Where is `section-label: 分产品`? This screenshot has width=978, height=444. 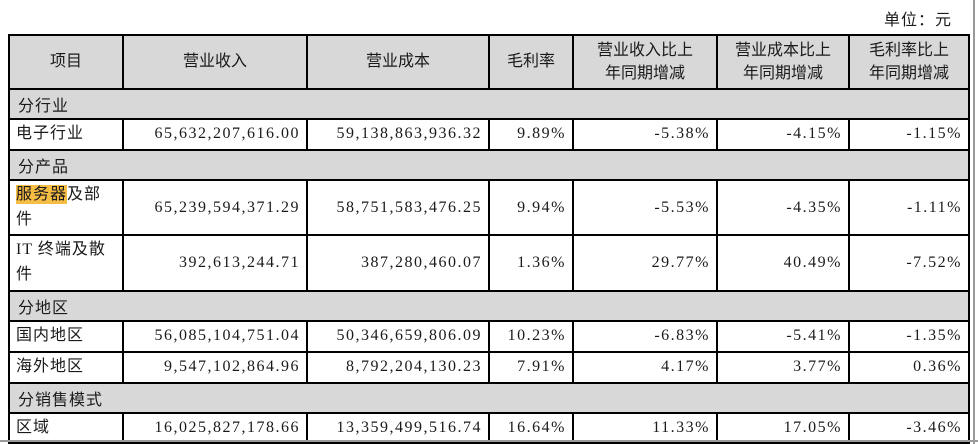 section-label: 分产品 is located at coordinates (489, 164).